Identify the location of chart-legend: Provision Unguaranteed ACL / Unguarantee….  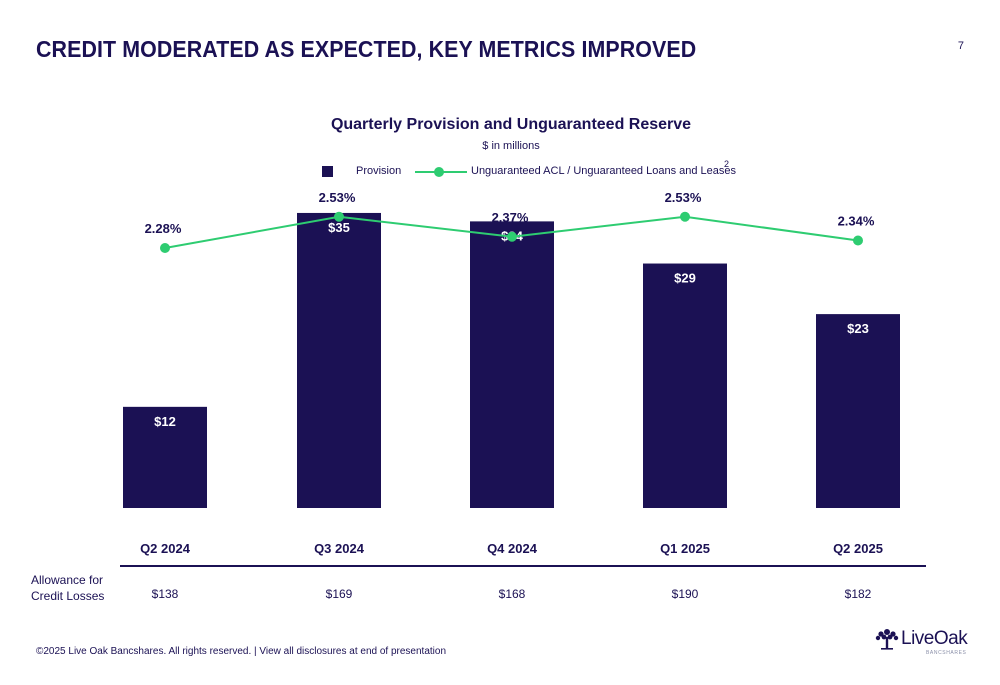
(500, 171).